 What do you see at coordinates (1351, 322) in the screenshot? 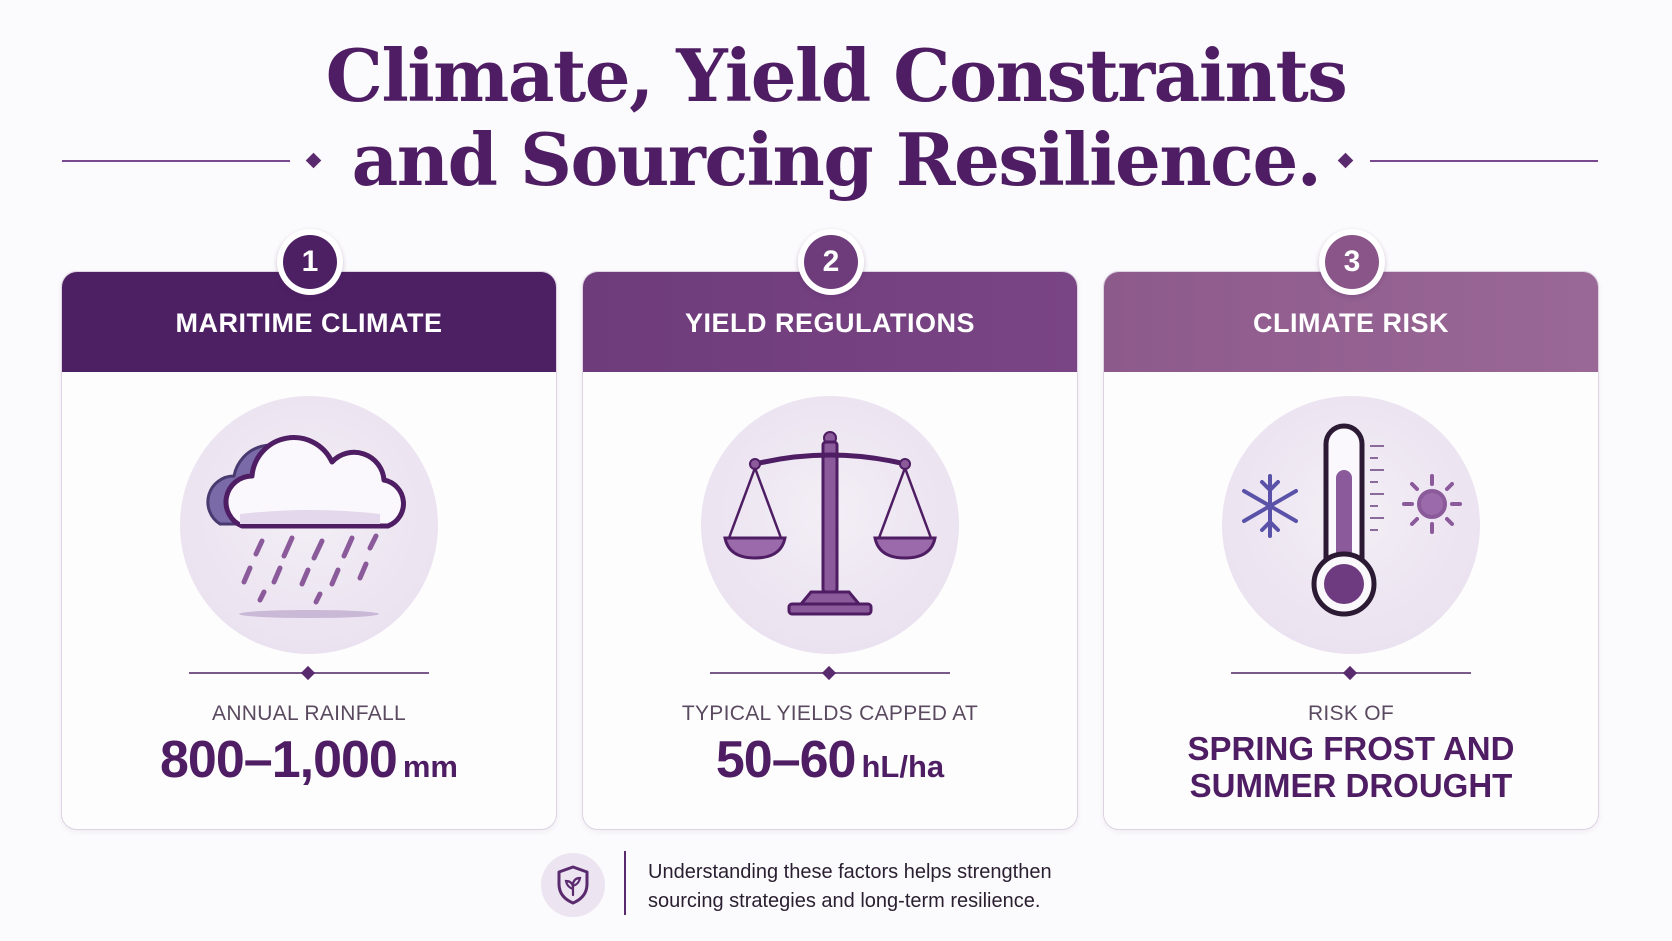
I see `card-heading: CLIMATE RISK` at bounding box center [1351, 322].